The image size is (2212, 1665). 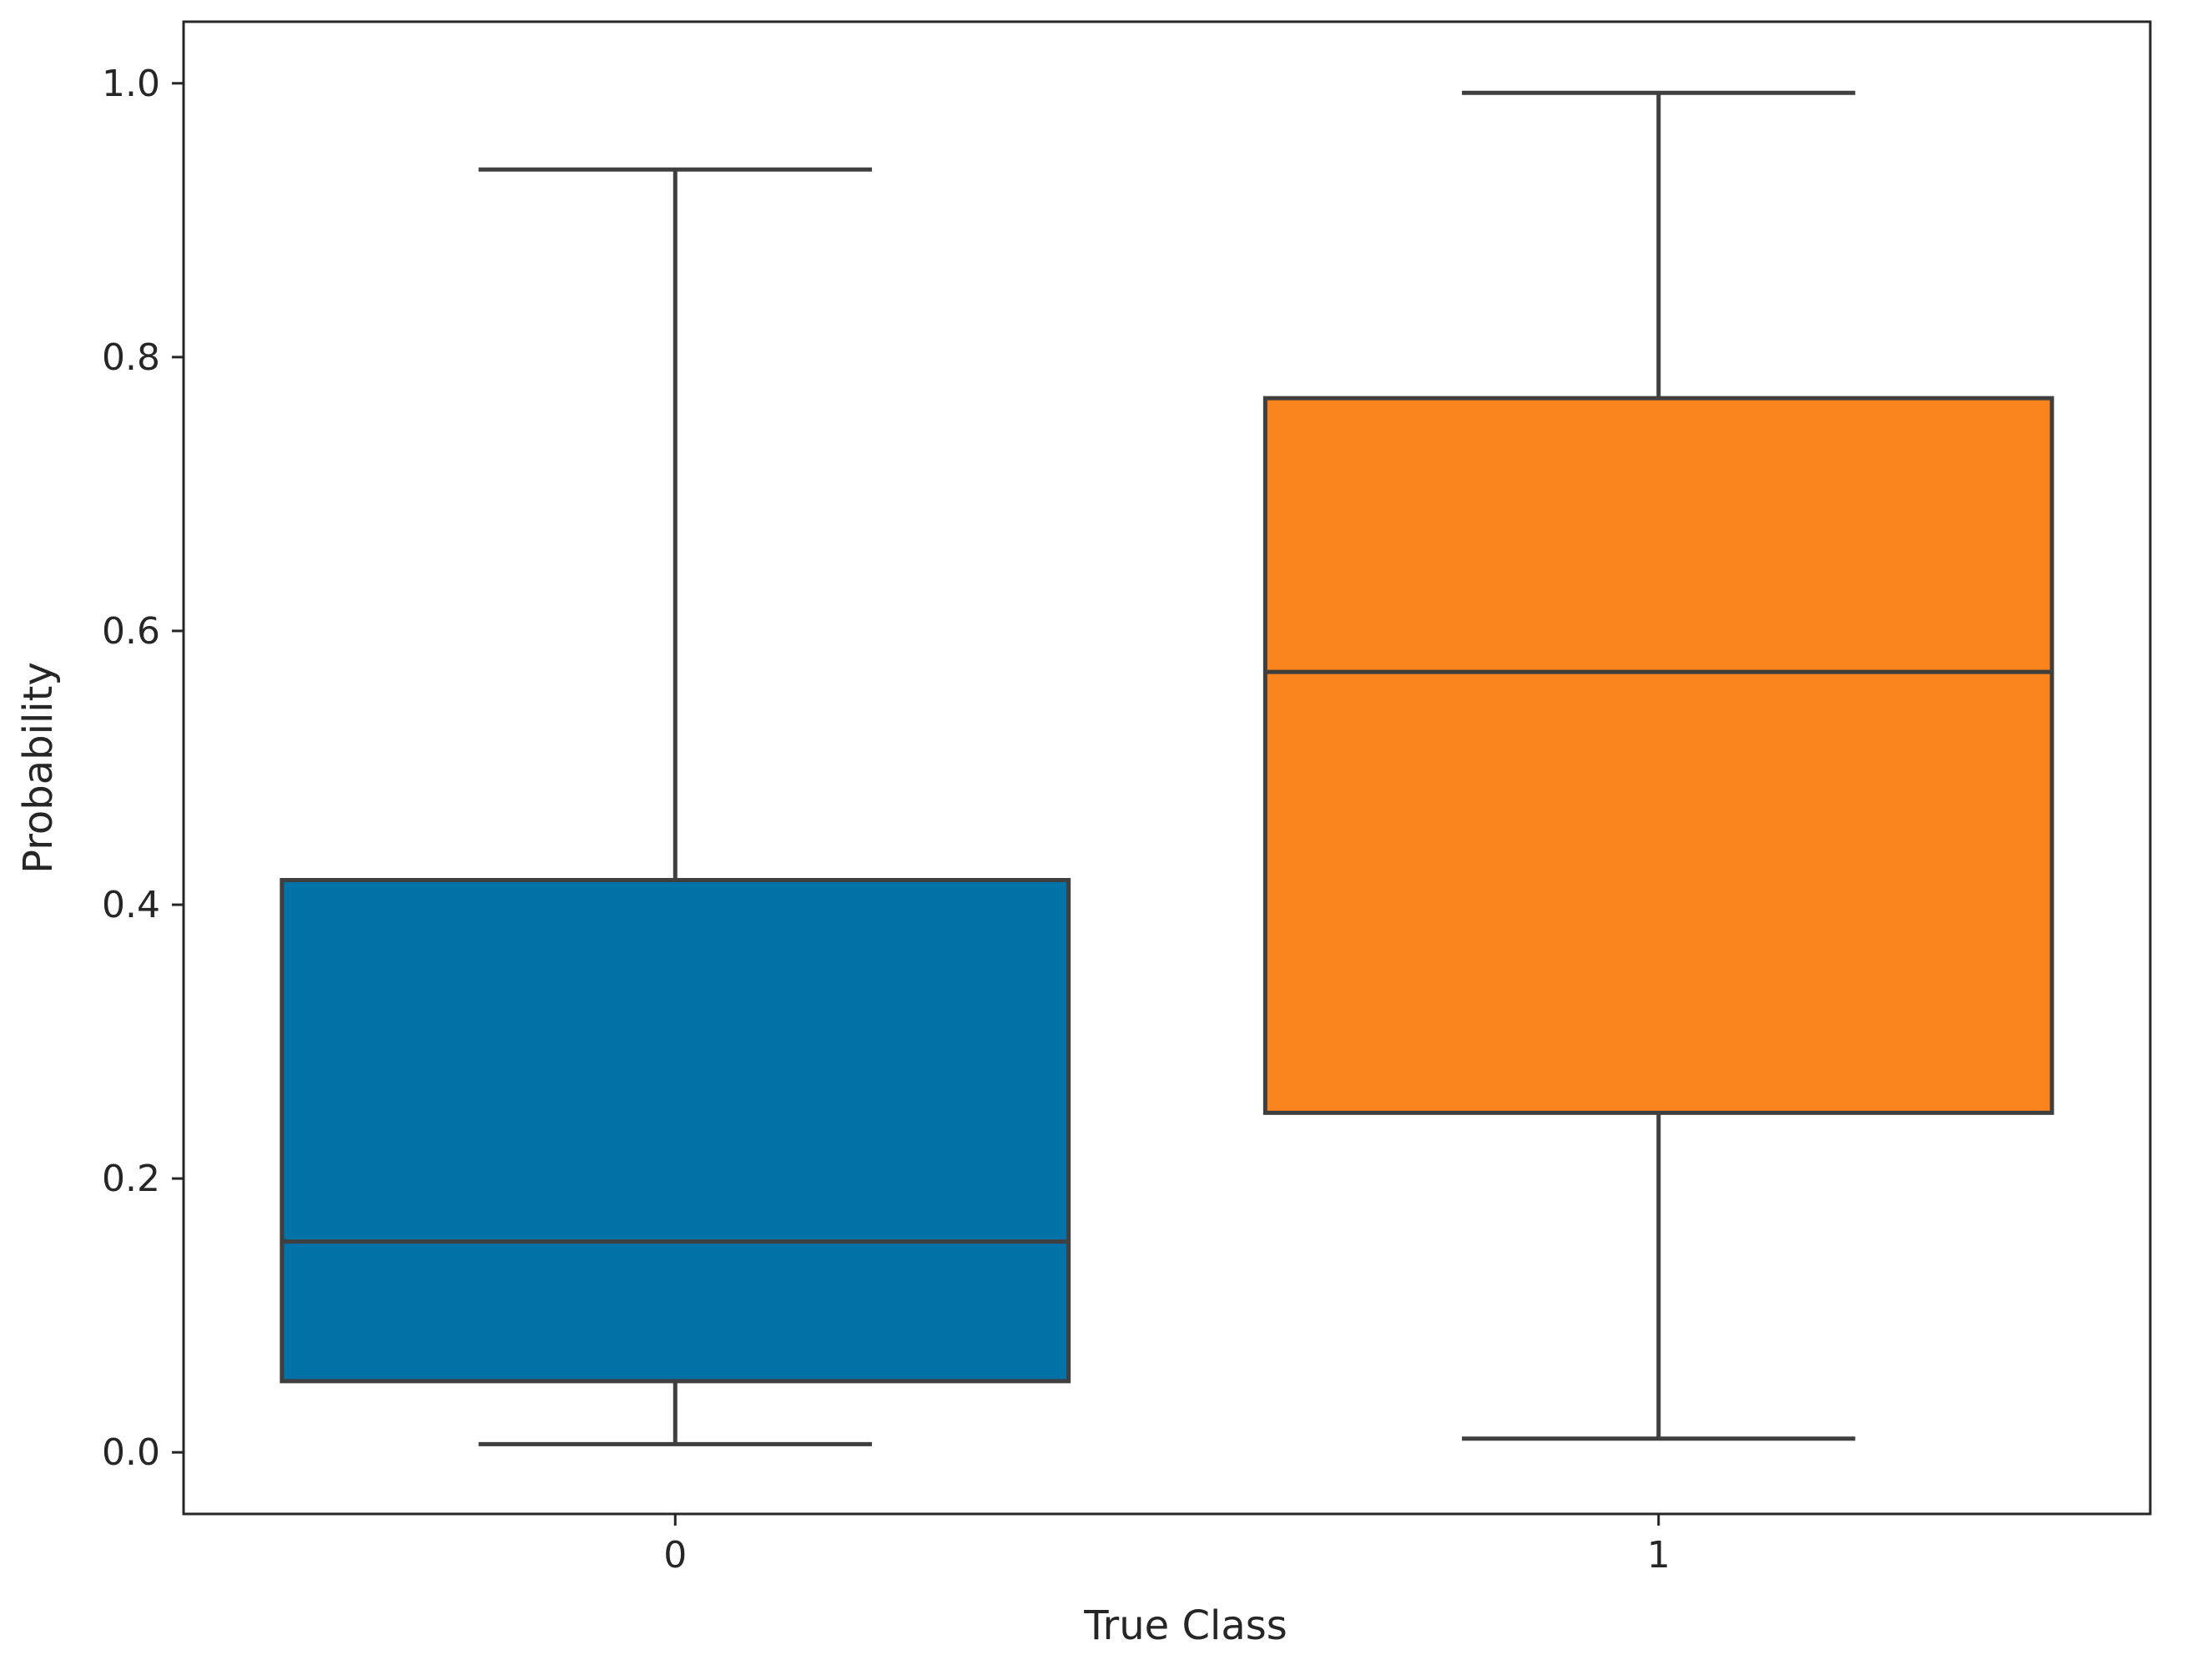 What do you see at coordinates (131, 905) in the screenshot?
I see `y-tick-label: 0.4` at bounding box center [131, 905].